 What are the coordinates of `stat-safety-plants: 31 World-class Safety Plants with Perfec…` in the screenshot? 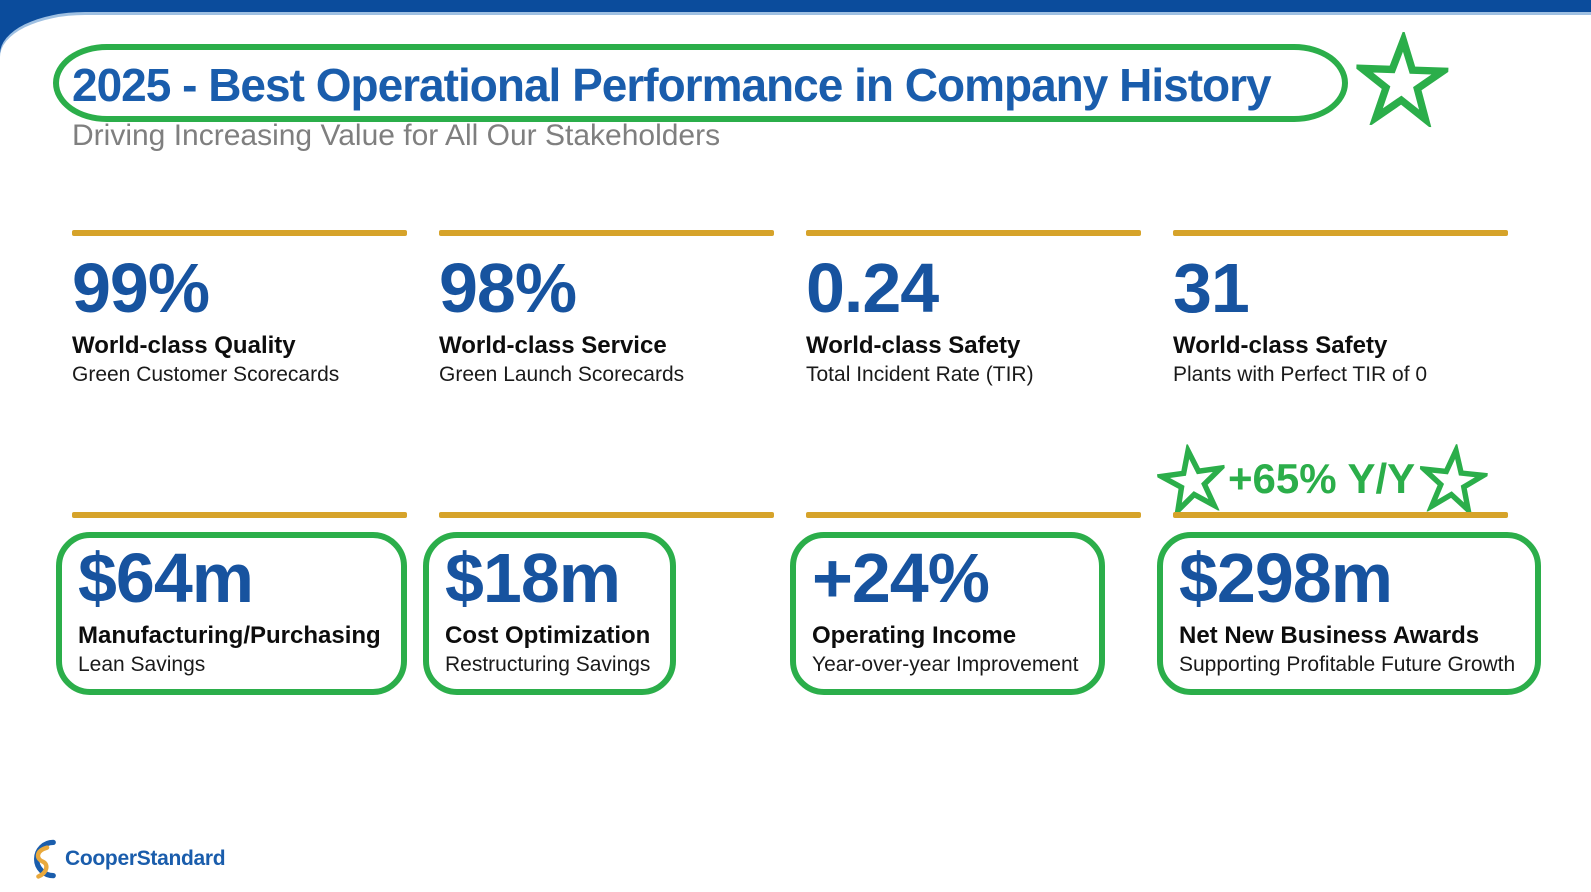 It's located at (1340, 308).